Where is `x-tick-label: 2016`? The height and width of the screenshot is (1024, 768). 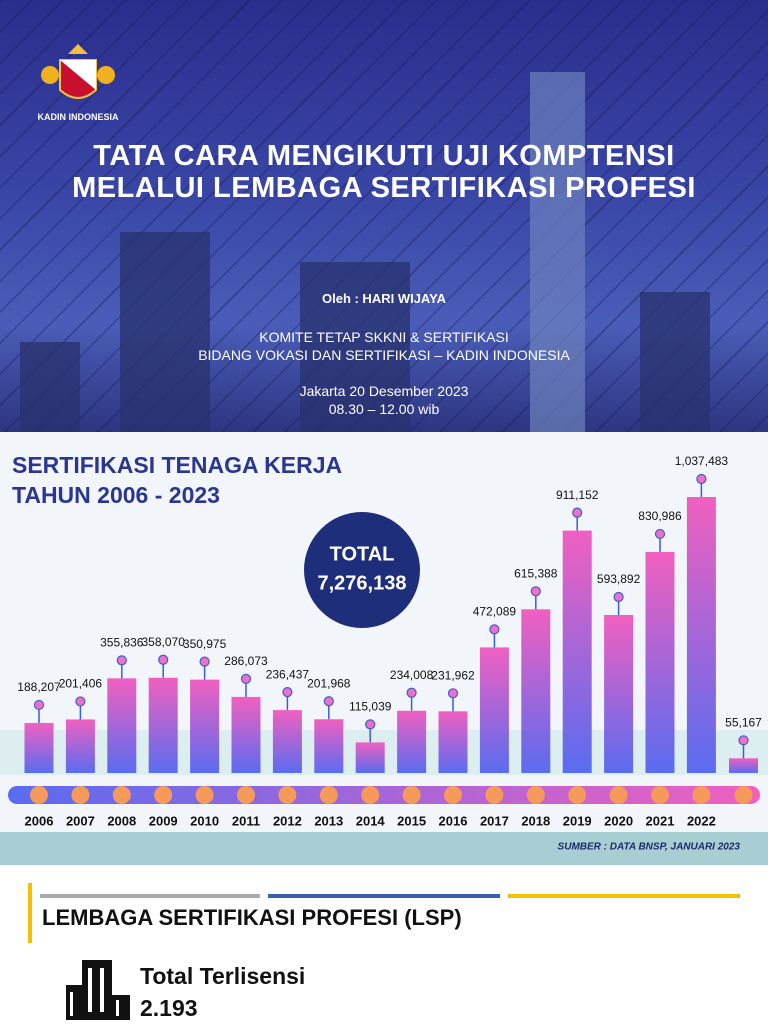
x-tick-label: 2016 is located at coordinates (453, 820).